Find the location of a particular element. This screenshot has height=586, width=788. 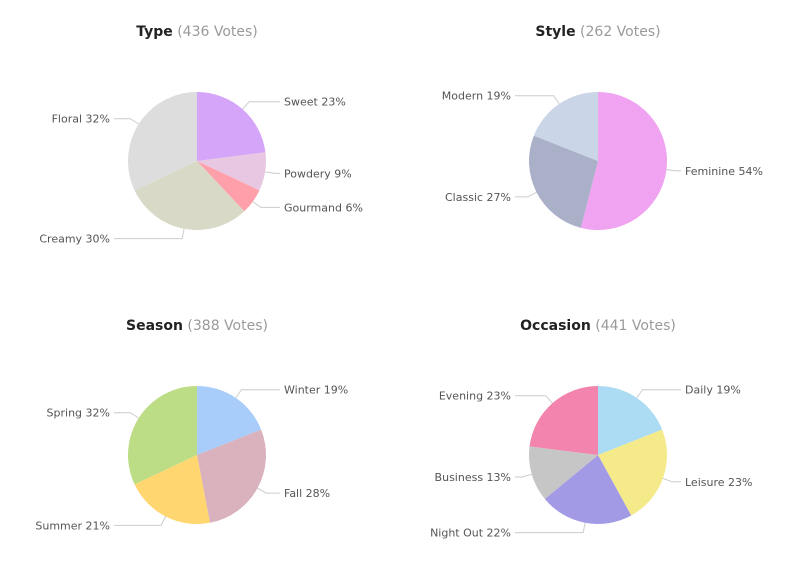

slice-label-creamy: Creamy 30% is located at coordinates (74, 239).